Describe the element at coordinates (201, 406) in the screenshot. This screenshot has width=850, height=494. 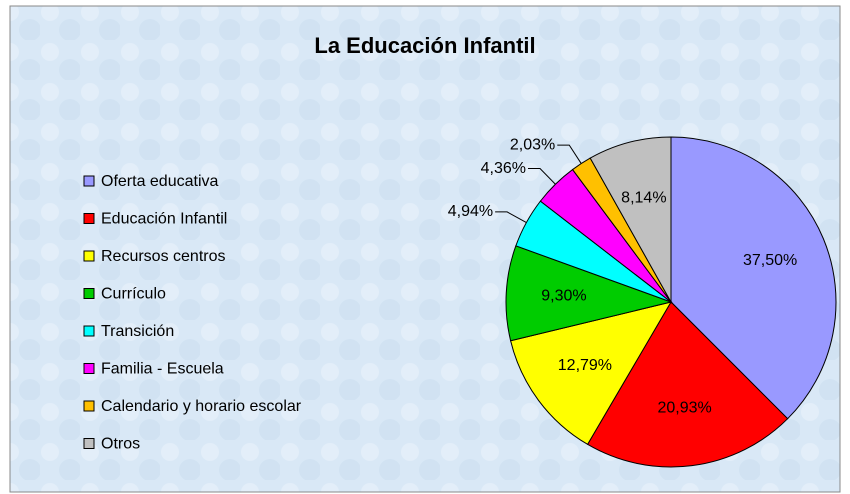
I see `legend-label: Calendario y horario escolar` at that location.